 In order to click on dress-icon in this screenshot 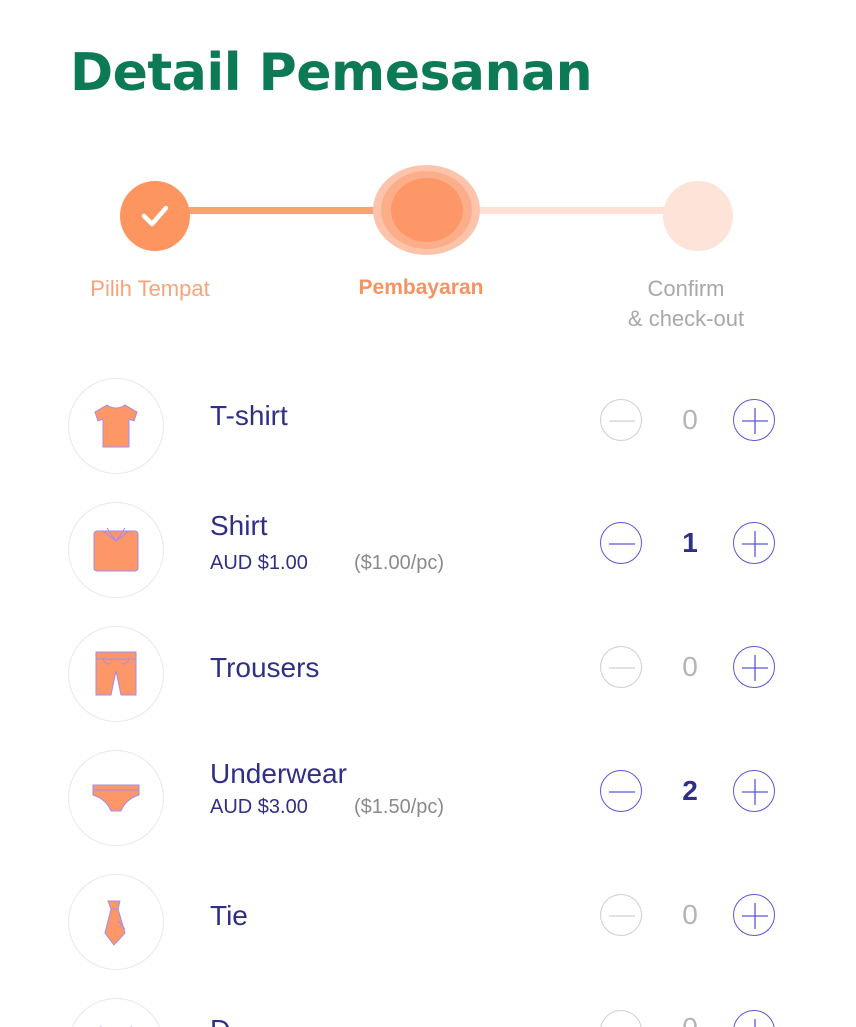, I will do `click(116, 1026)`.